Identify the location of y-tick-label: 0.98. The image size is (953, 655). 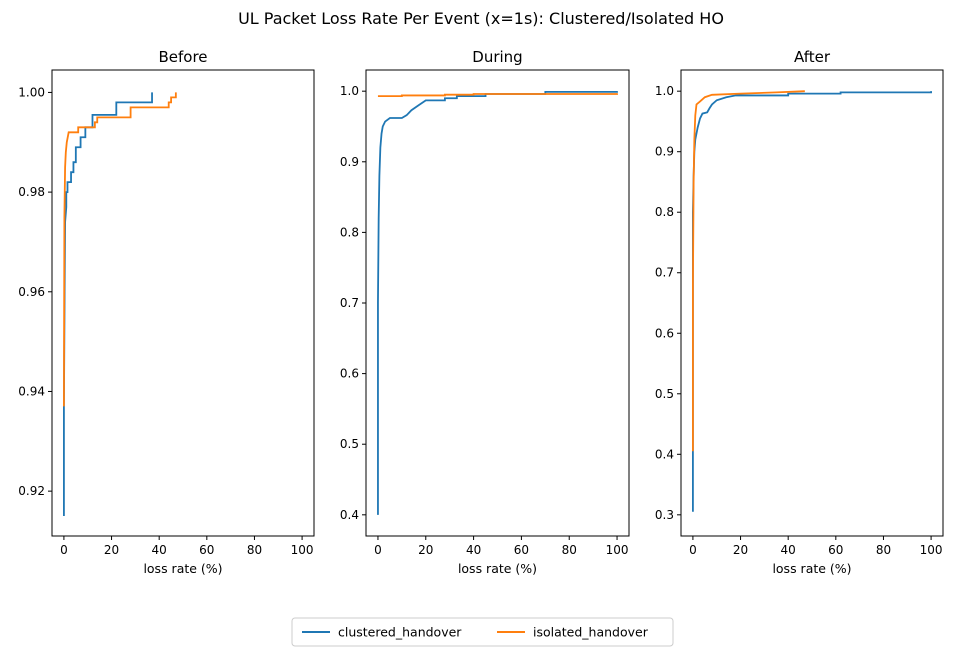
(31, 192).